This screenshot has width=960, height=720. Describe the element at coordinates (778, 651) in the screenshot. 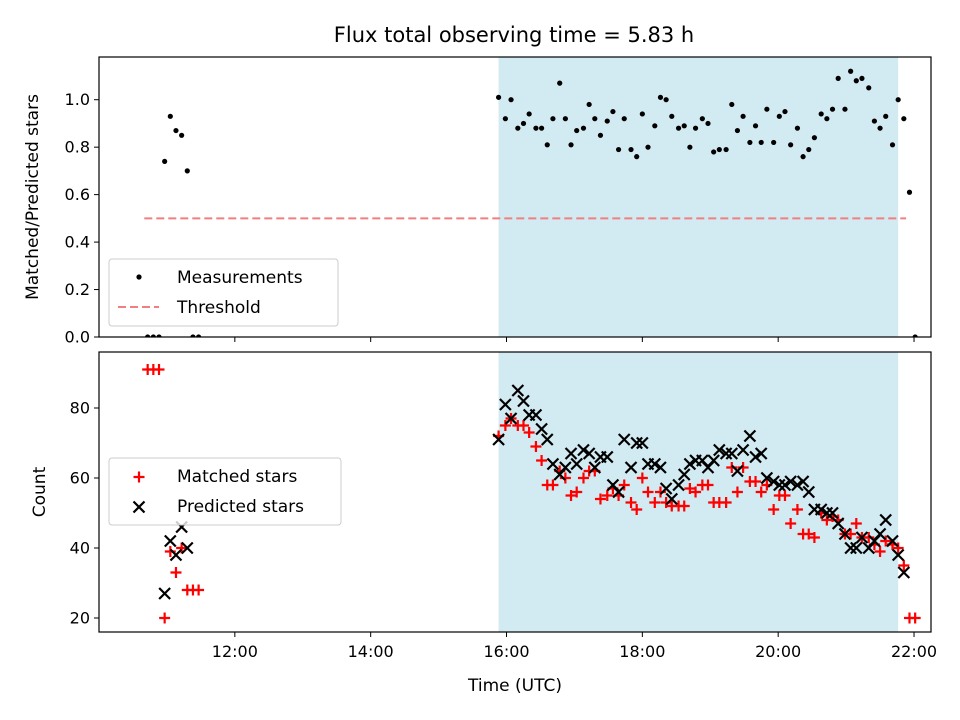

I see `x-tick-label: 20:00` at that location.